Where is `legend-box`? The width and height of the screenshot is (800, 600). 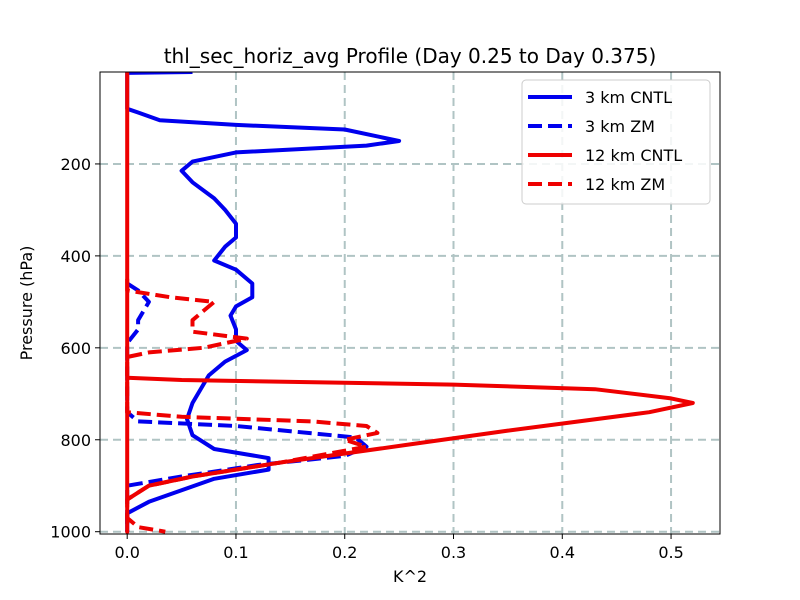
legend-box is located at coordinates (616, 142).